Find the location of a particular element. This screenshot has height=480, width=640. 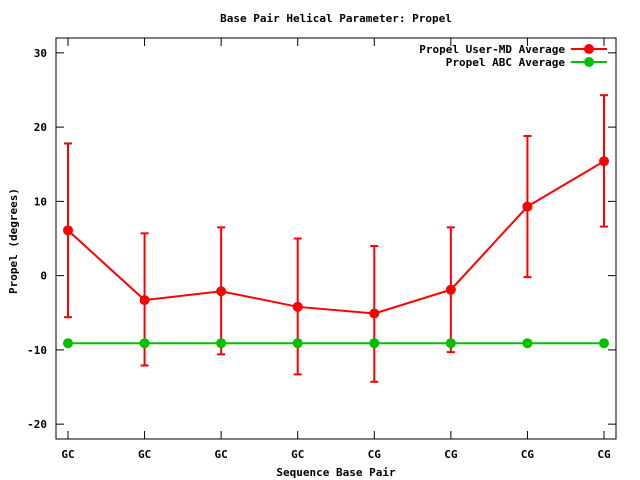

y-tick-label: 0 is located at coordinates (43, 276).